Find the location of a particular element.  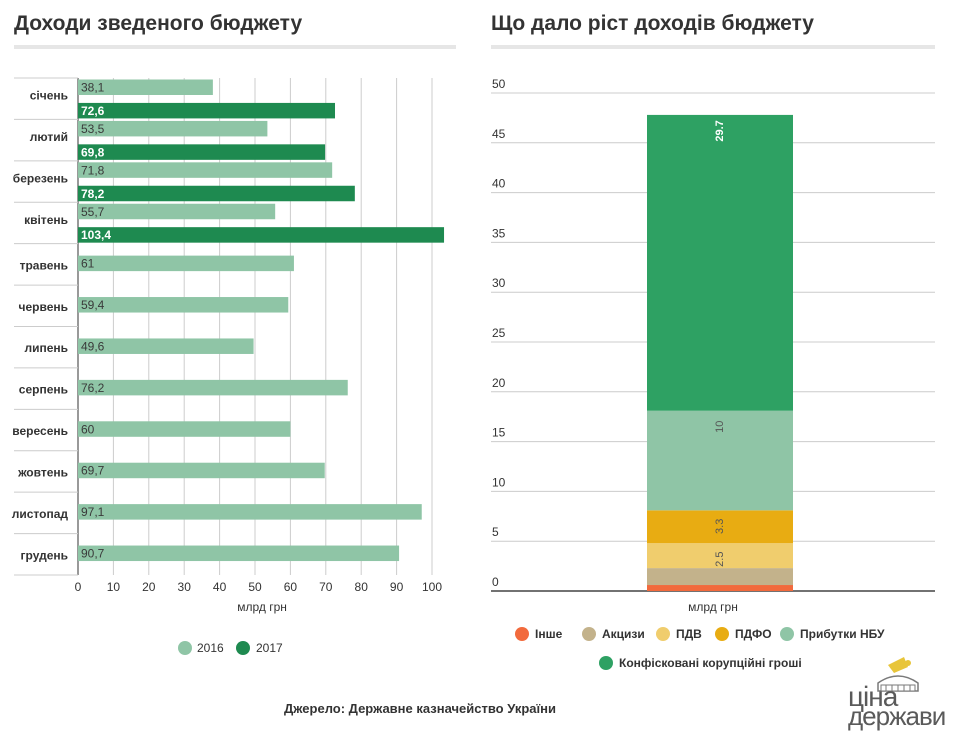

y-tick-label: 5 is located at coordinates (495, 532).